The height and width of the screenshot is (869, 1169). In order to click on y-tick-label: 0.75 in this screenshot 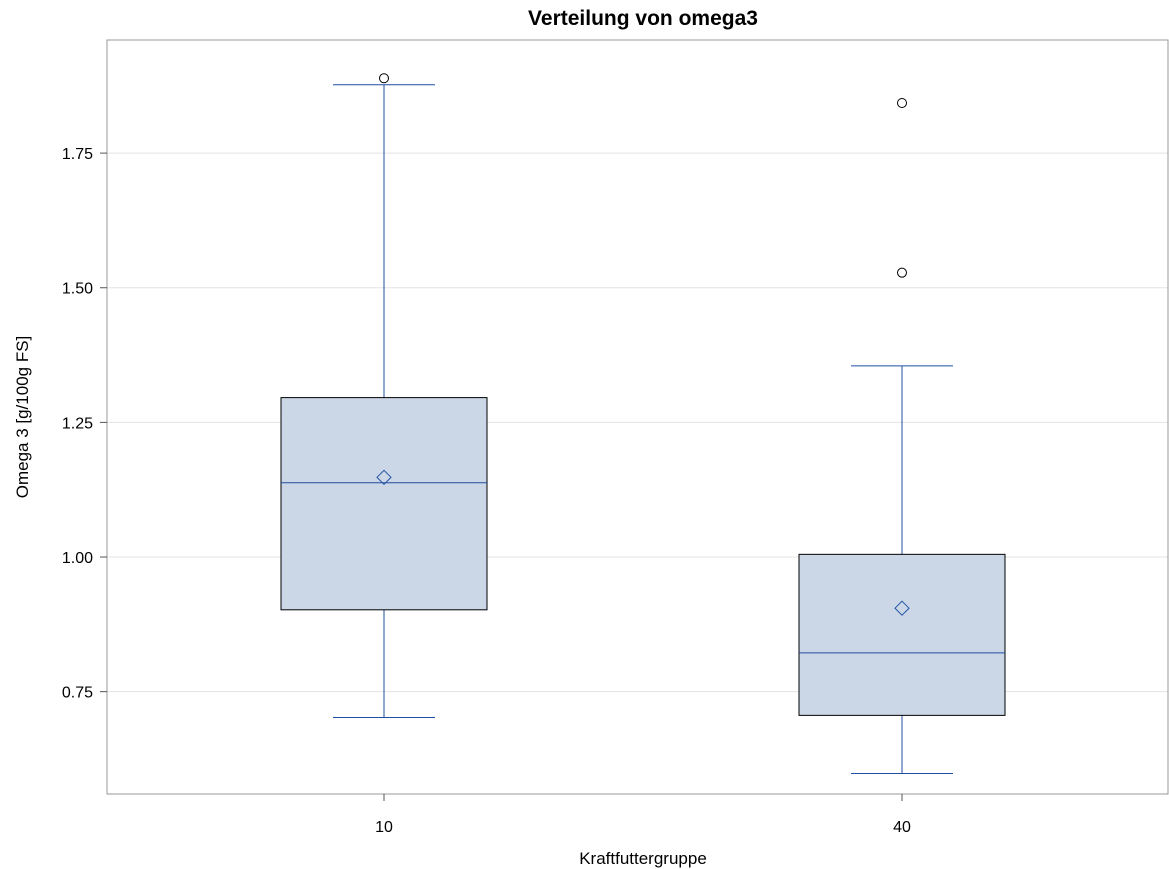, I will do `click(77, 693)`.